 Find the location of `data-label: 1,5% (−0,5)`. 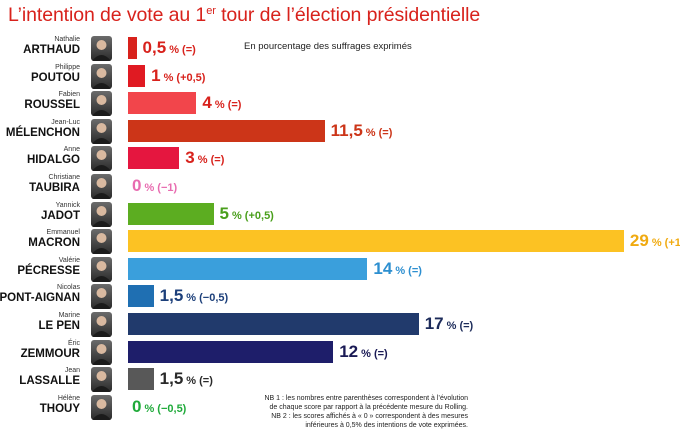

data-label: 1,5% (−0,5) is located at coordinates (194, 297).